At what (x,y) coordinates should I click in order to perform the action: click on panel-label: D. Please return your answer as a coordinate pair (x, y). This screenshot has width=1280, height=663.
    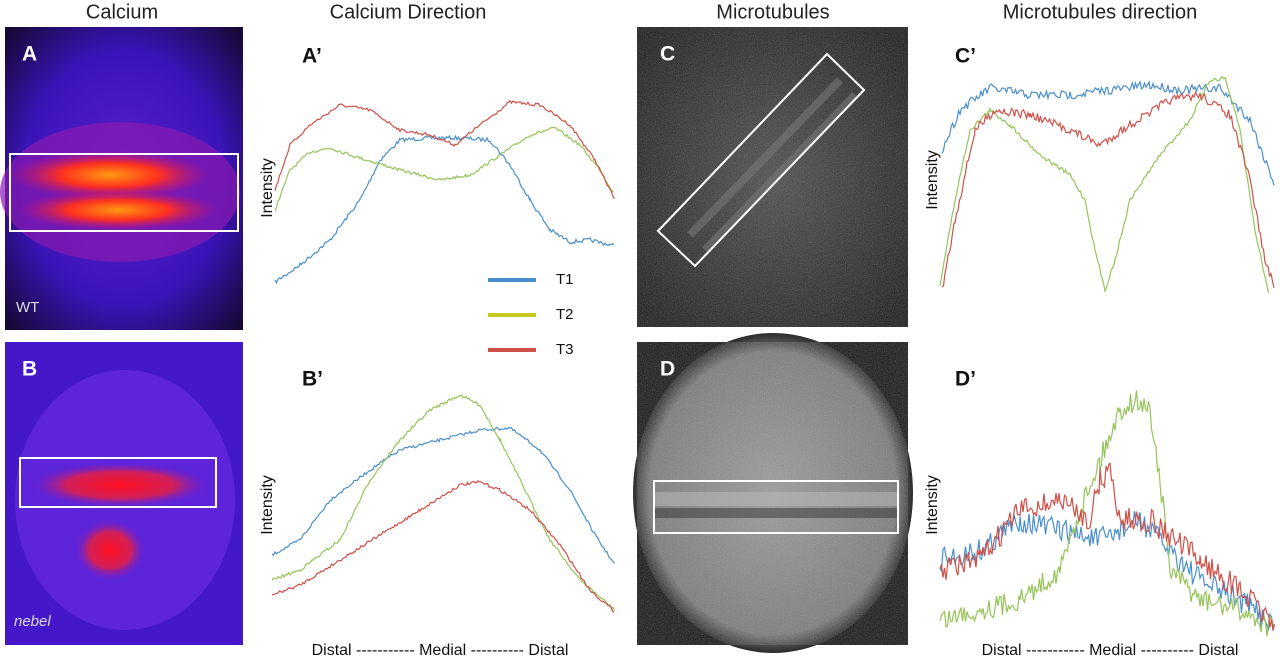
    Looking at the image, I should click on (667, 369).